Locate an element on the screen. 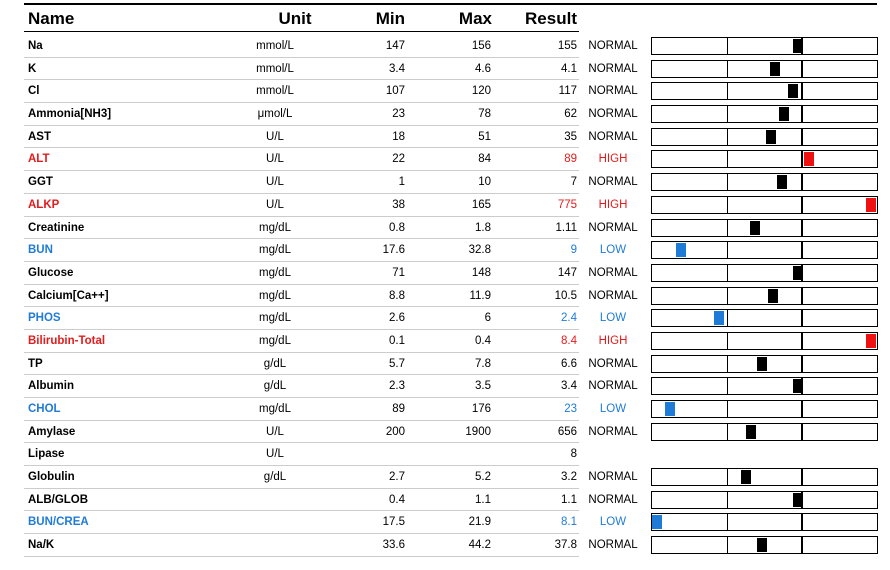  row-max: 1.8 is located at coordinates (483, 227).